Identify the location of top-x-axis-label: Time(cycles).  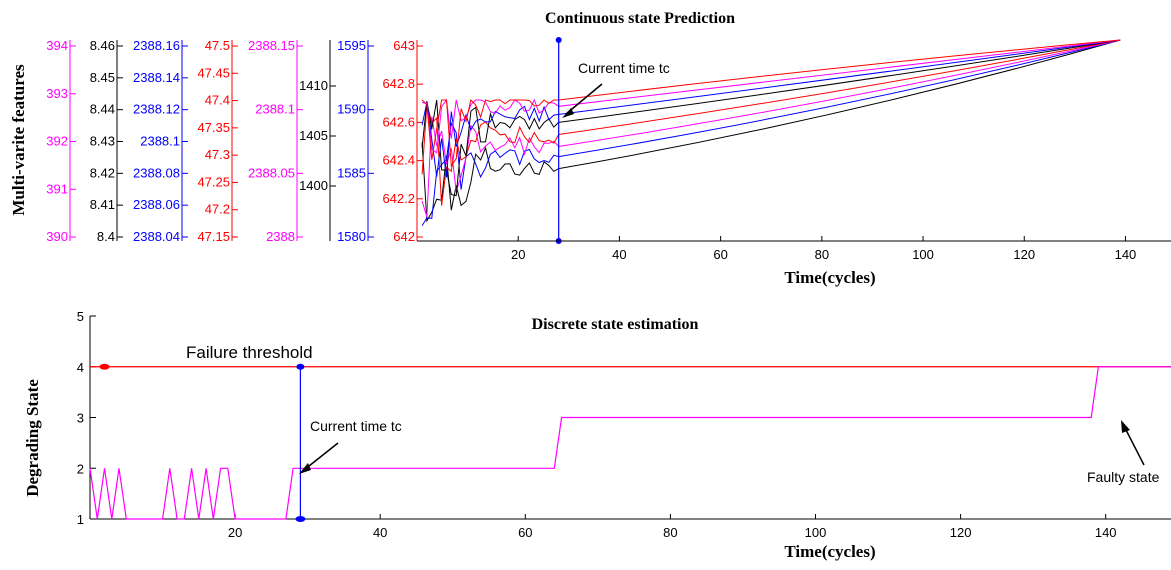
(829, 277).